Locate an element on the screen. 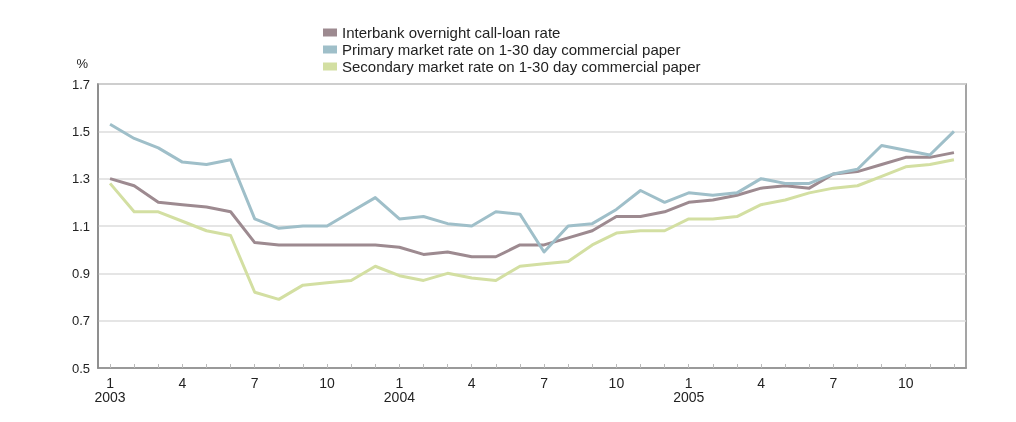  y-tick-label: 1.3 is located at coordinates (80, 179).